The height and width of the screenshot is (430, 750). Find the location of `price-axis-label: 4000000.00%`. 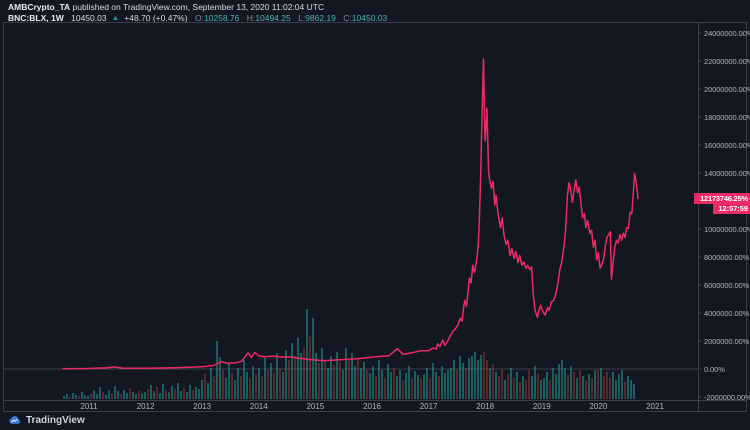

price-axis-label: 4000000.00% is located at coordinates (727, 313).